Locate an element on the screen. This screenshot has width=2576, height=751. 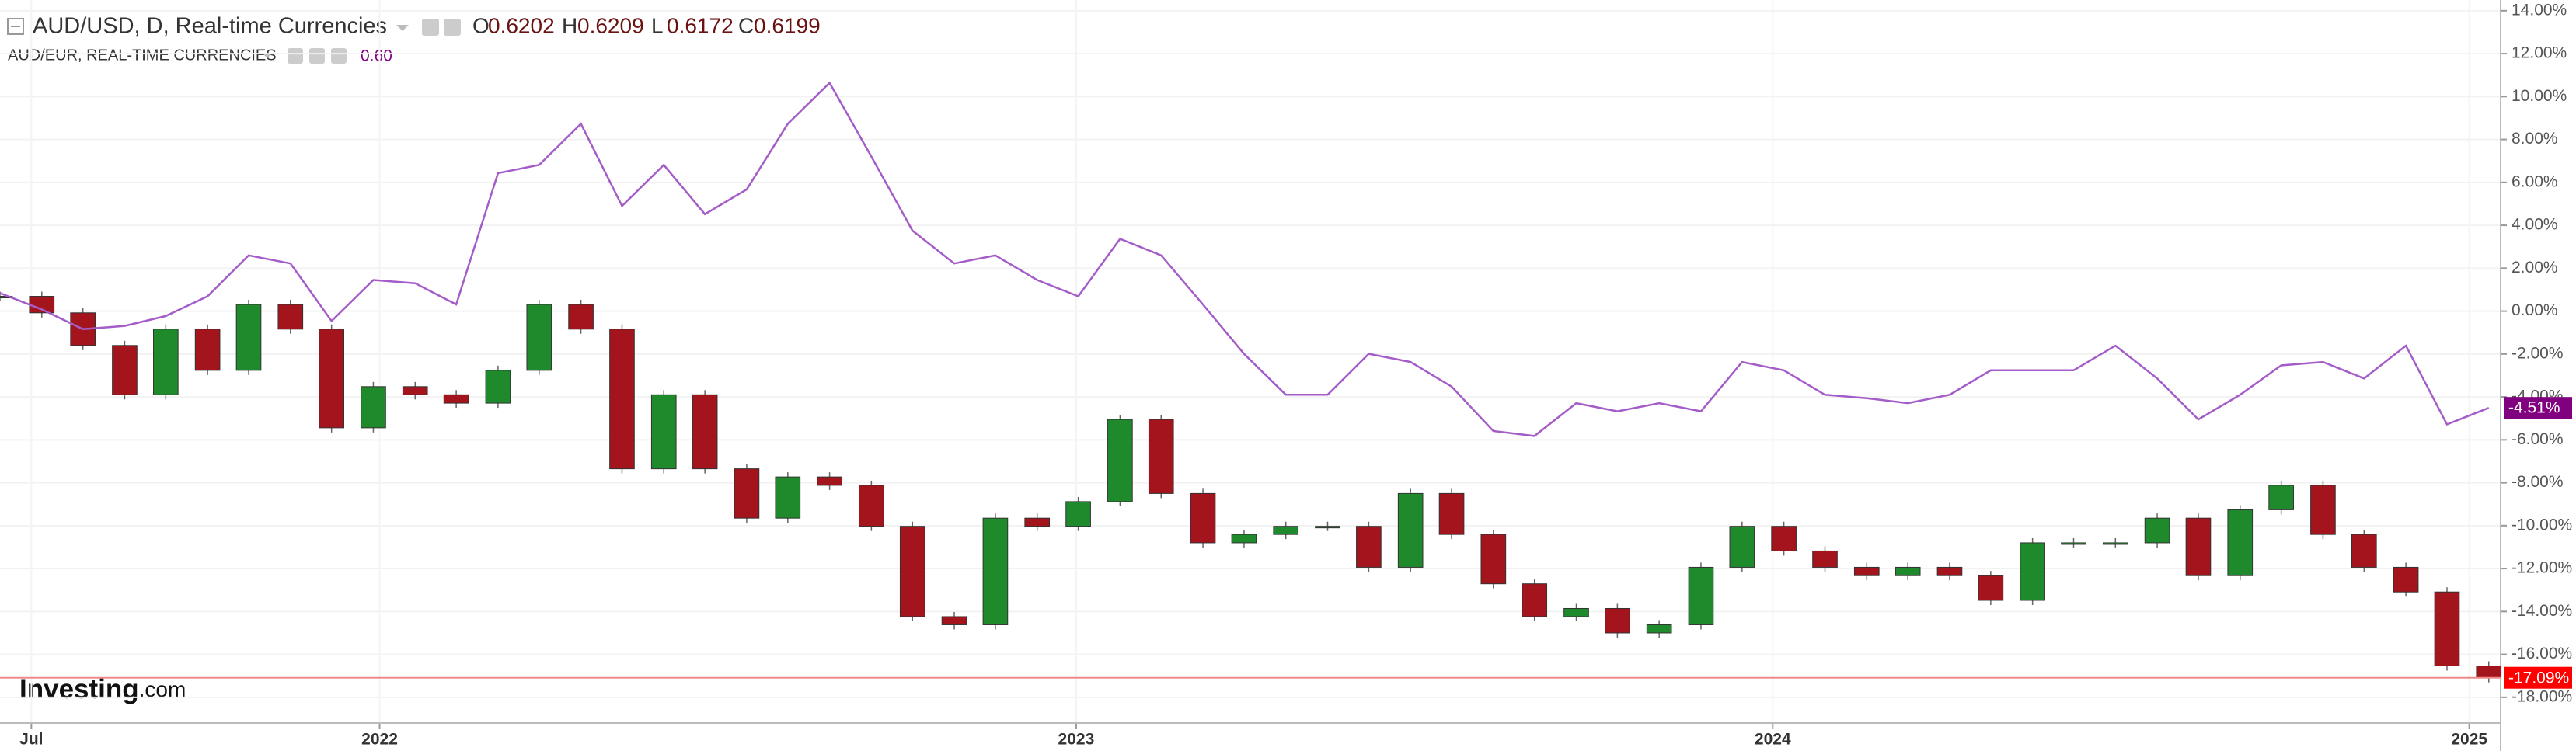
x-tick-label: 2024 is located at coordinates (1773, 740).